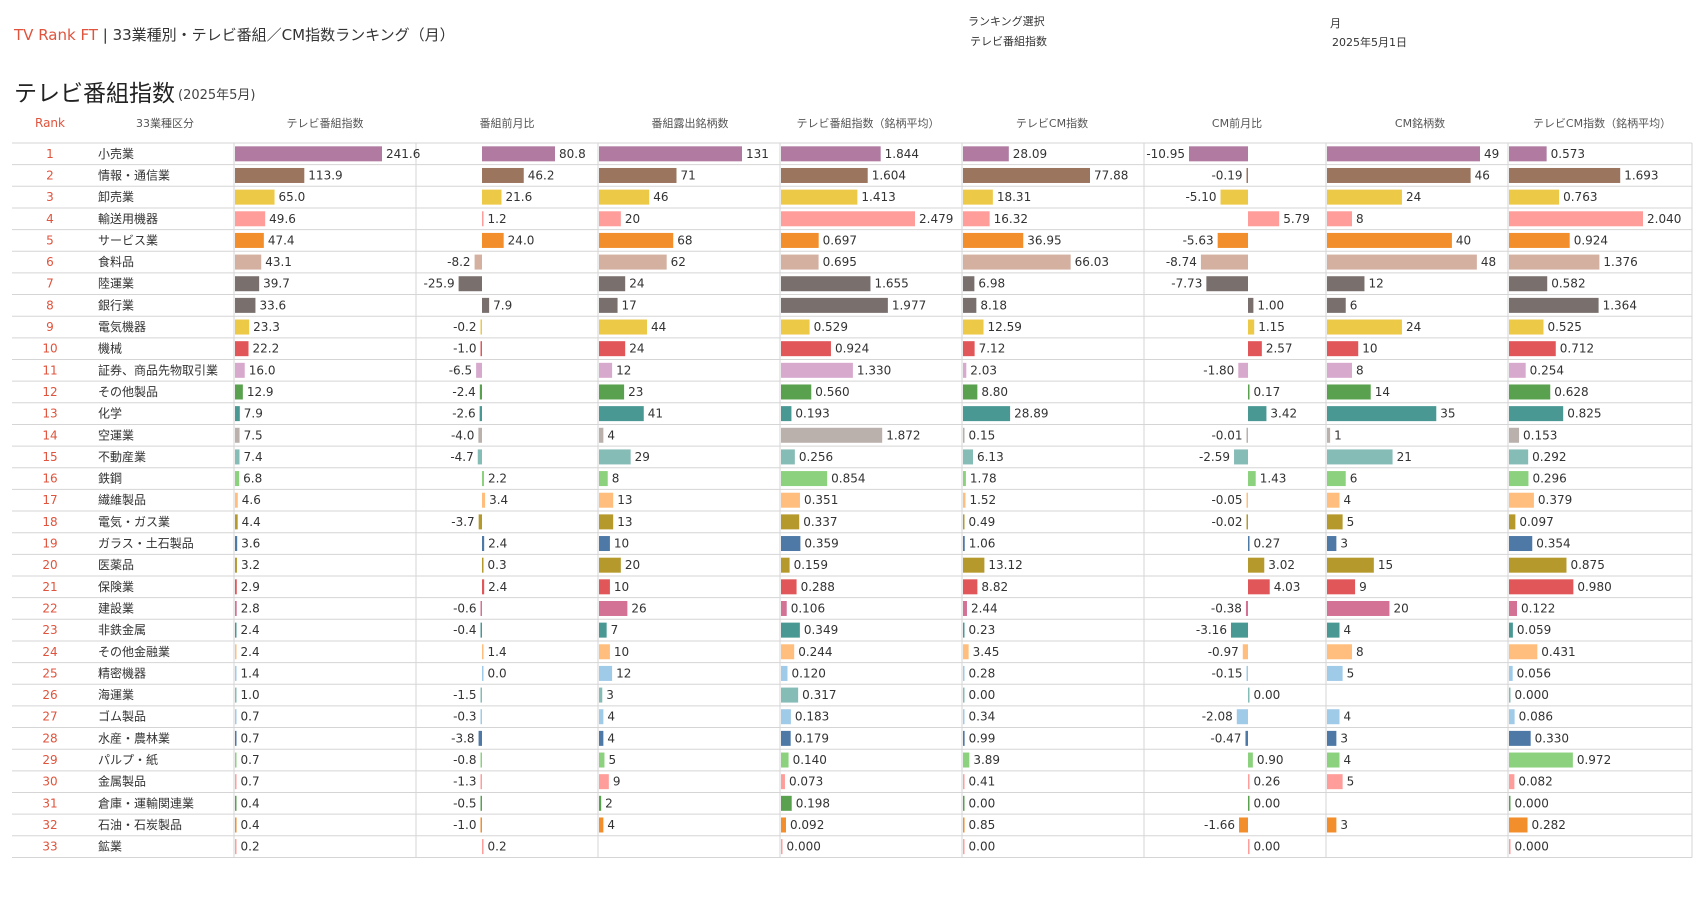 This screenshot has width=1700, height=900. I want to click on value-label-cm_avg: 0.875, so click(1587, 565).